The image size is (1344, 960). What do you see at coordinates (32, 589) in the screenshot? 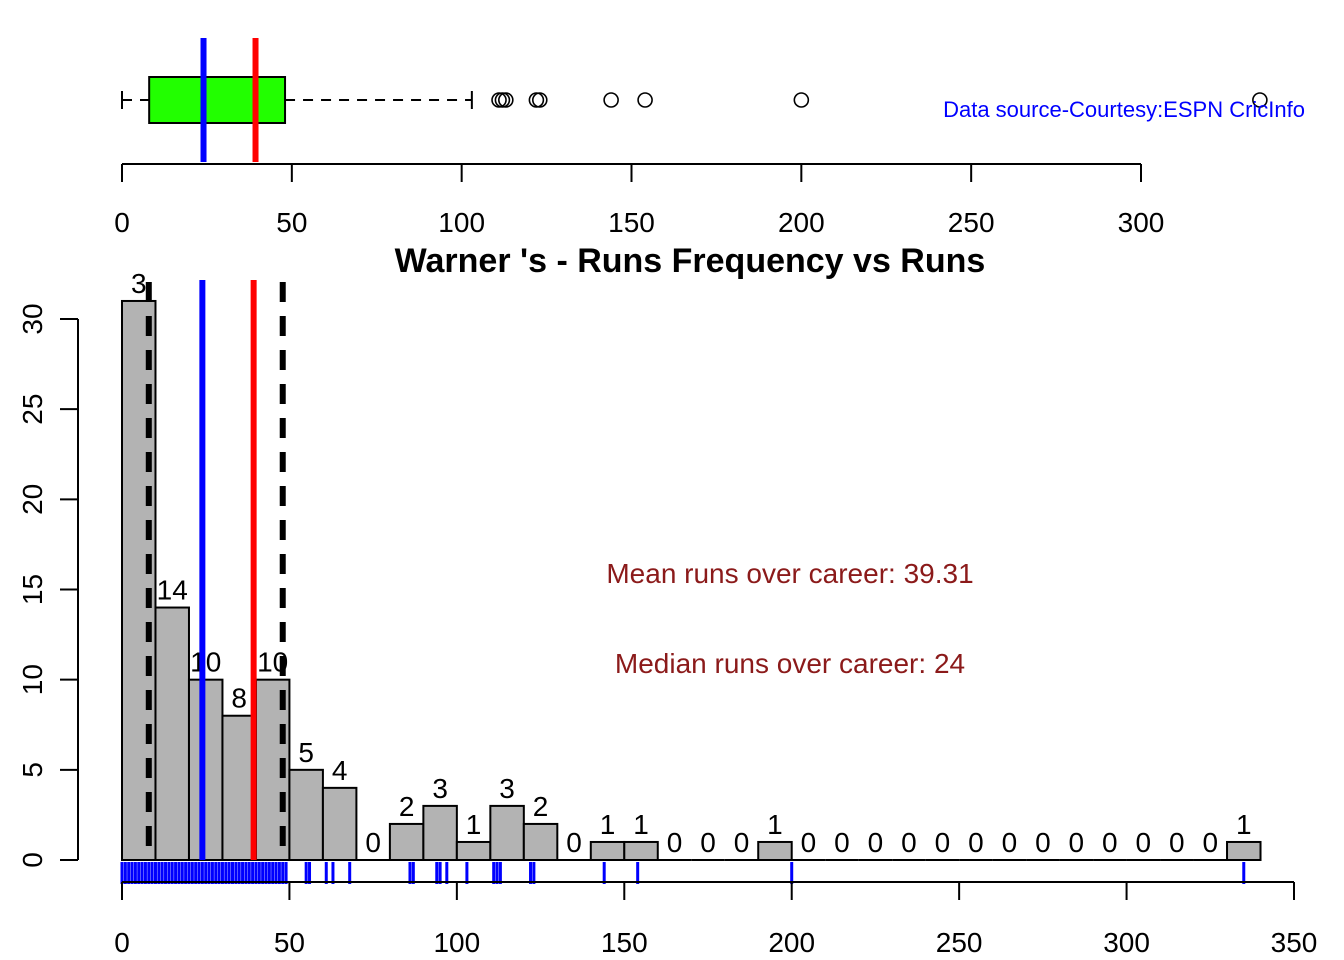
I see `y-tick-label: 15` at bounding box center [32, 589].